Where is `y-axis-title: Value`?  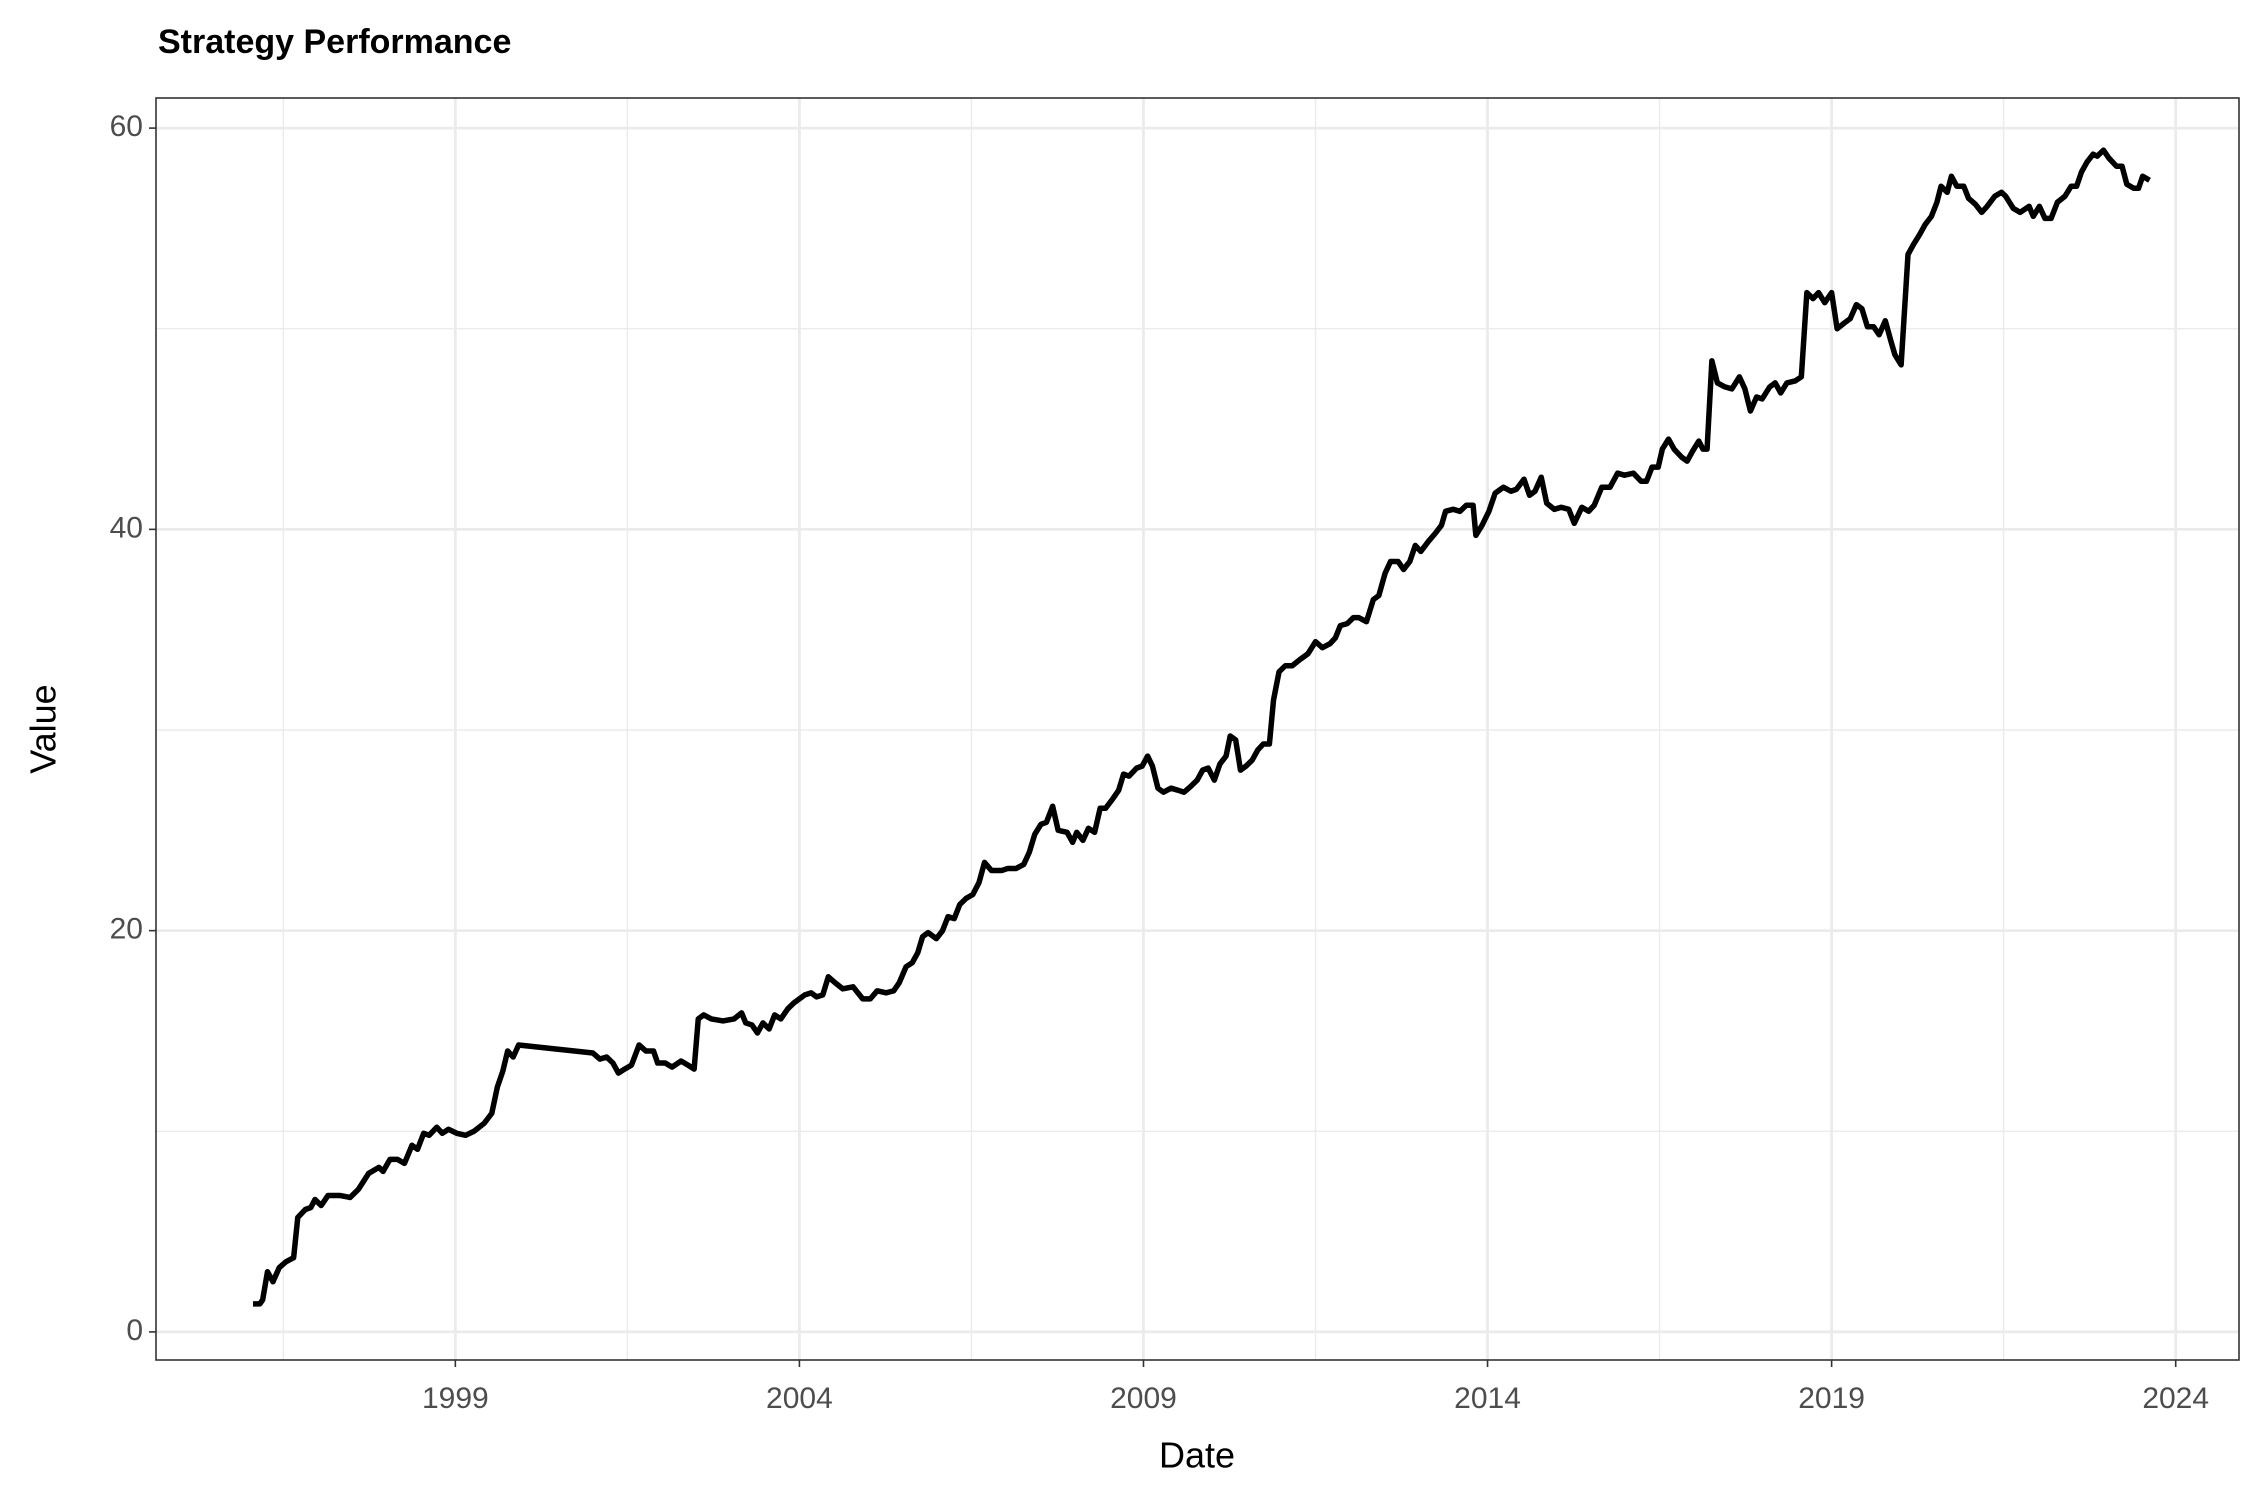
y-axis-title: Value is located at coordinates (43, 728).